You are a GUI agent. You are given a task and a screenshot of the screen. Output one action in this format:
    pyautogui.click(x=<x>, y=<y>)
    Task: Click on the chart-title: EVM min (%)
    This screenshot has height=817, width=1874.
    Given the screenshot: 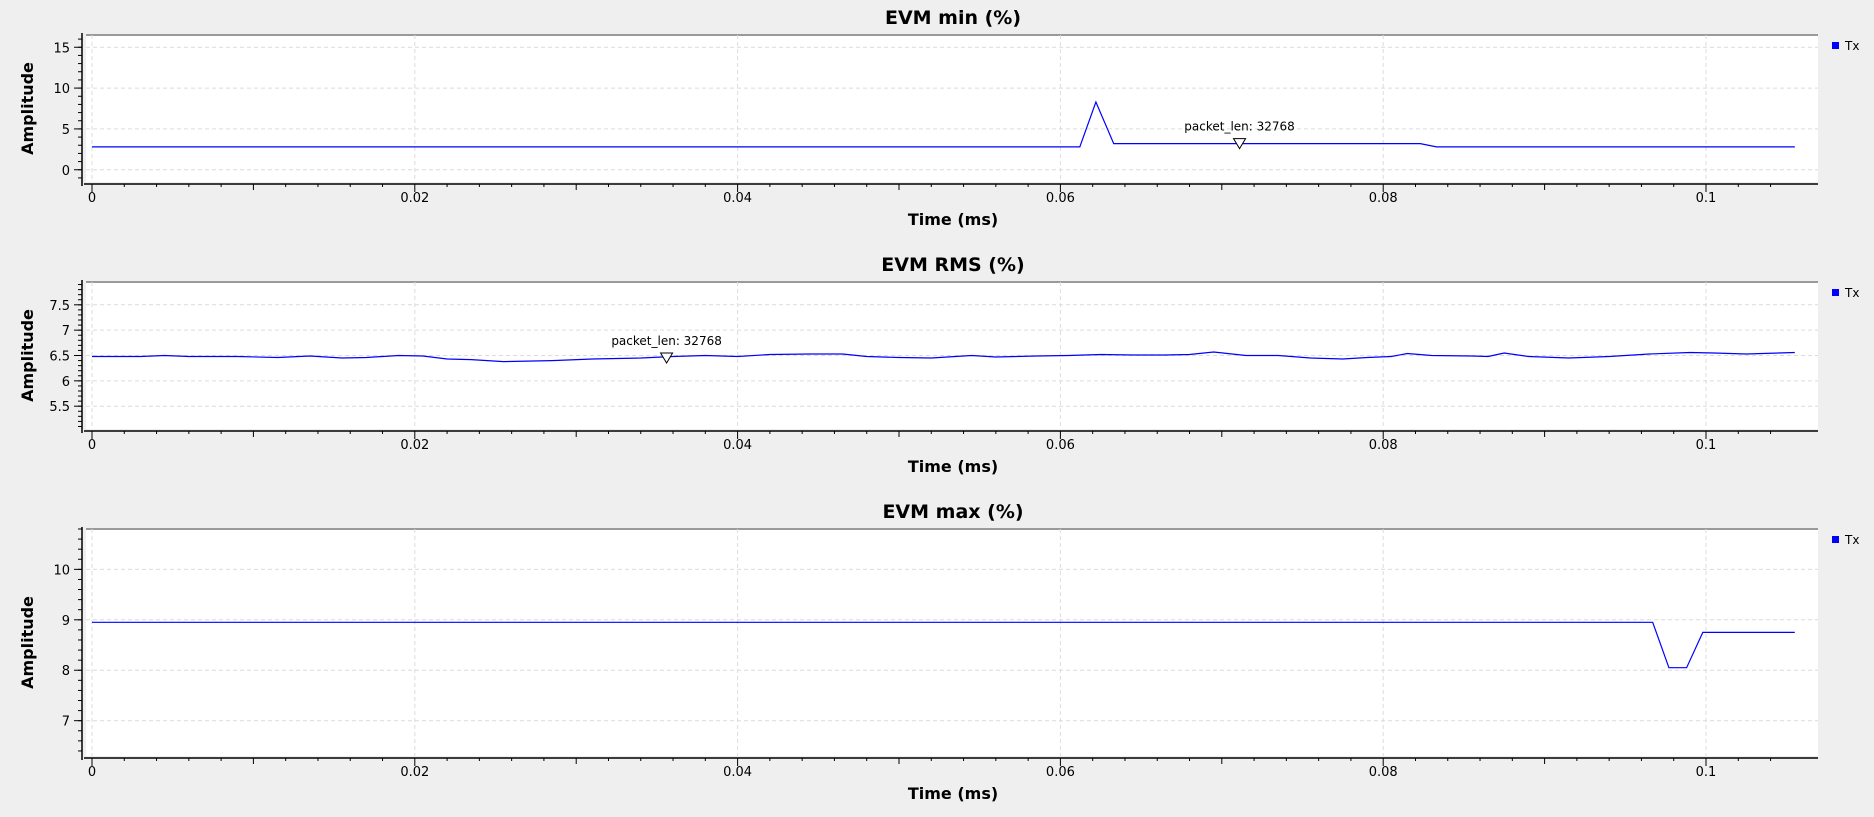 What is the action you would take?
    pyautogui.click(x=953, y=18)
    